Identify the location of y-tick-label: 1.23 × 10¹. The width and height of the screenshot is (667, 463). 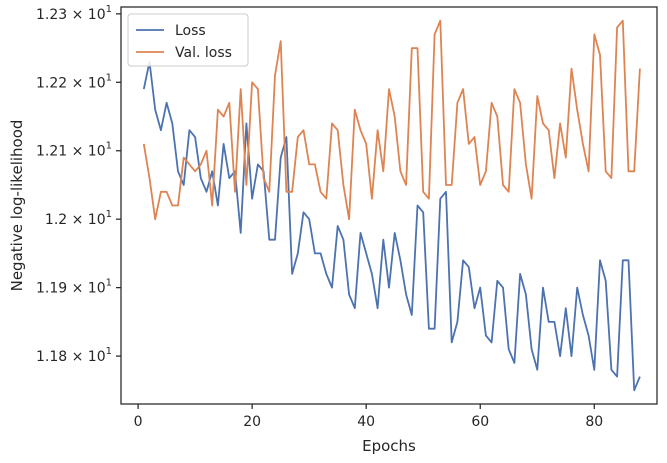
(74, 13).